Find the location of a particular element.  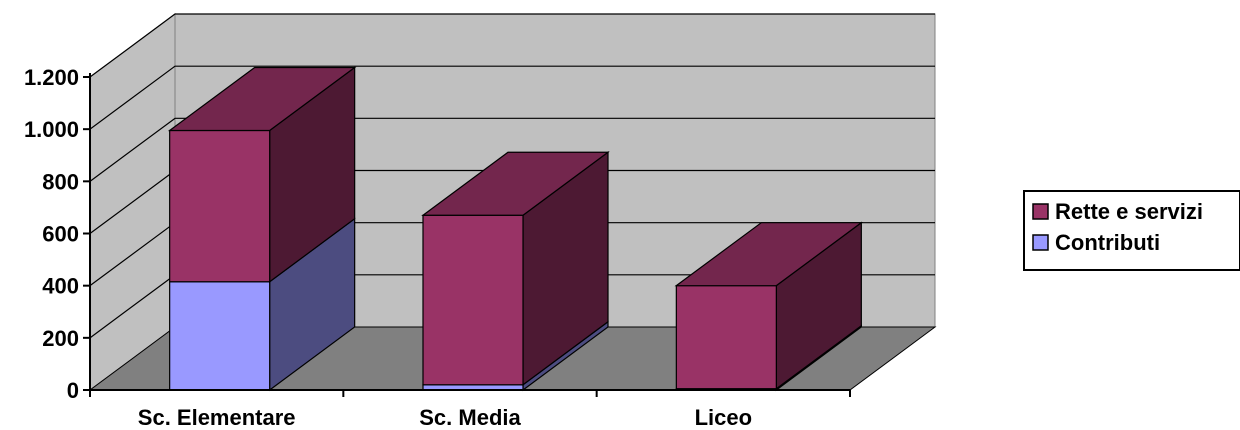

y-tick-label: 0 is located at coordinates (73, 390).